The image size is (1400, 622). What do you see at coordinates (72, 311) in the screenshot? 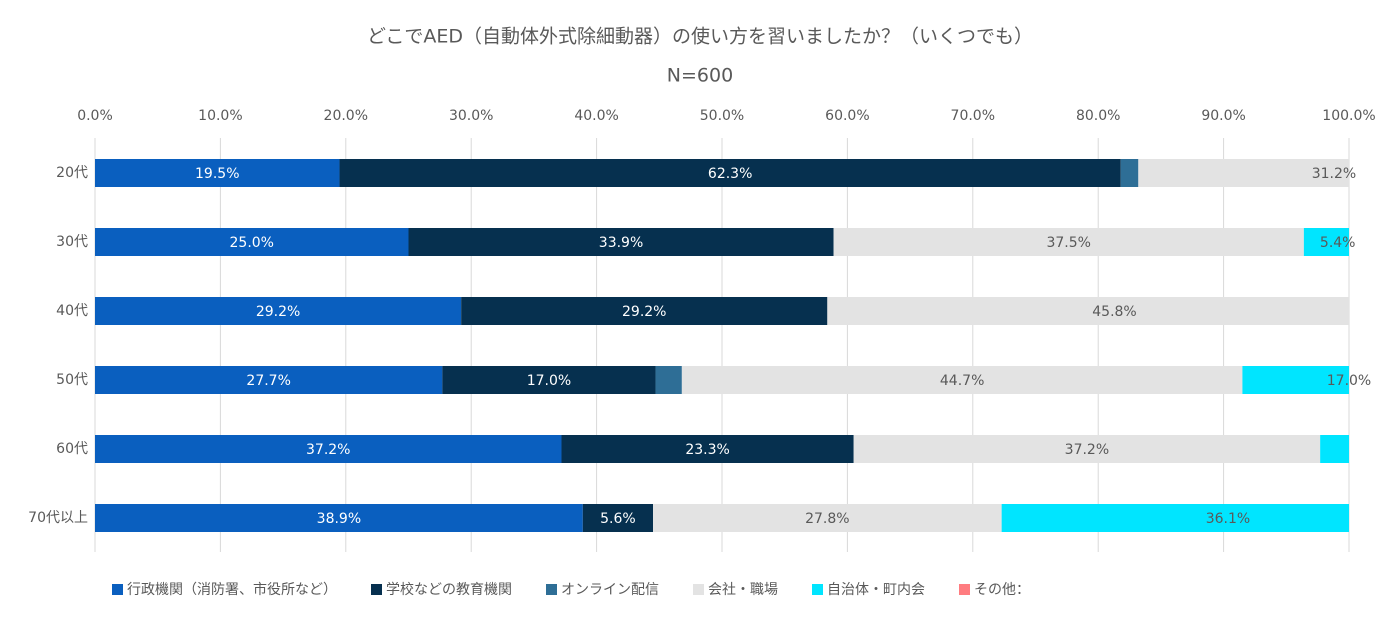
I see `y-tick-label: 40代` at bounding box center [72, 311].